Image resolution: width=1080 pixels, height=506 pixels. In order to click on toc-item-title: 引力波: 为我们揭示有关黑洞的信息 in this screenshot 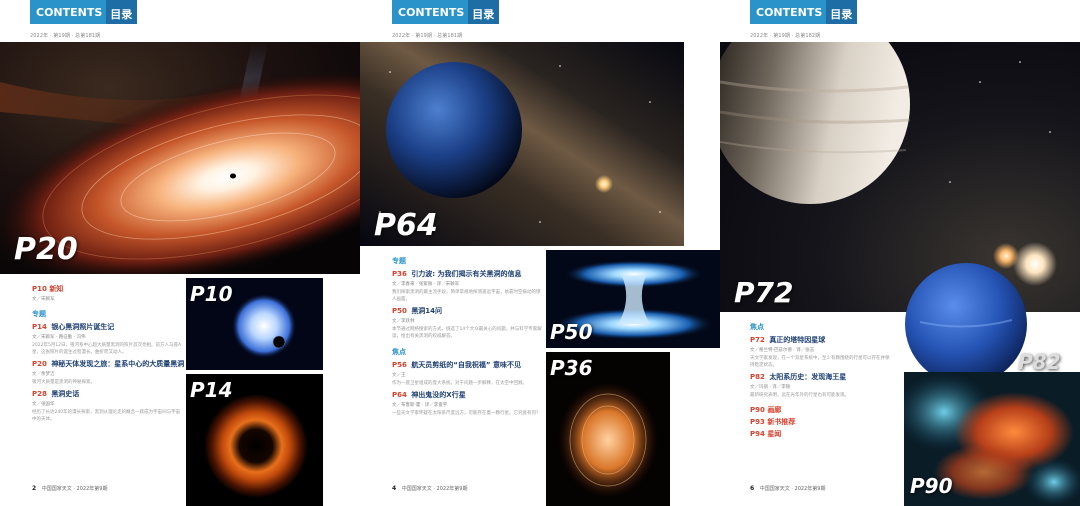, I will do `click(466, 274)`.